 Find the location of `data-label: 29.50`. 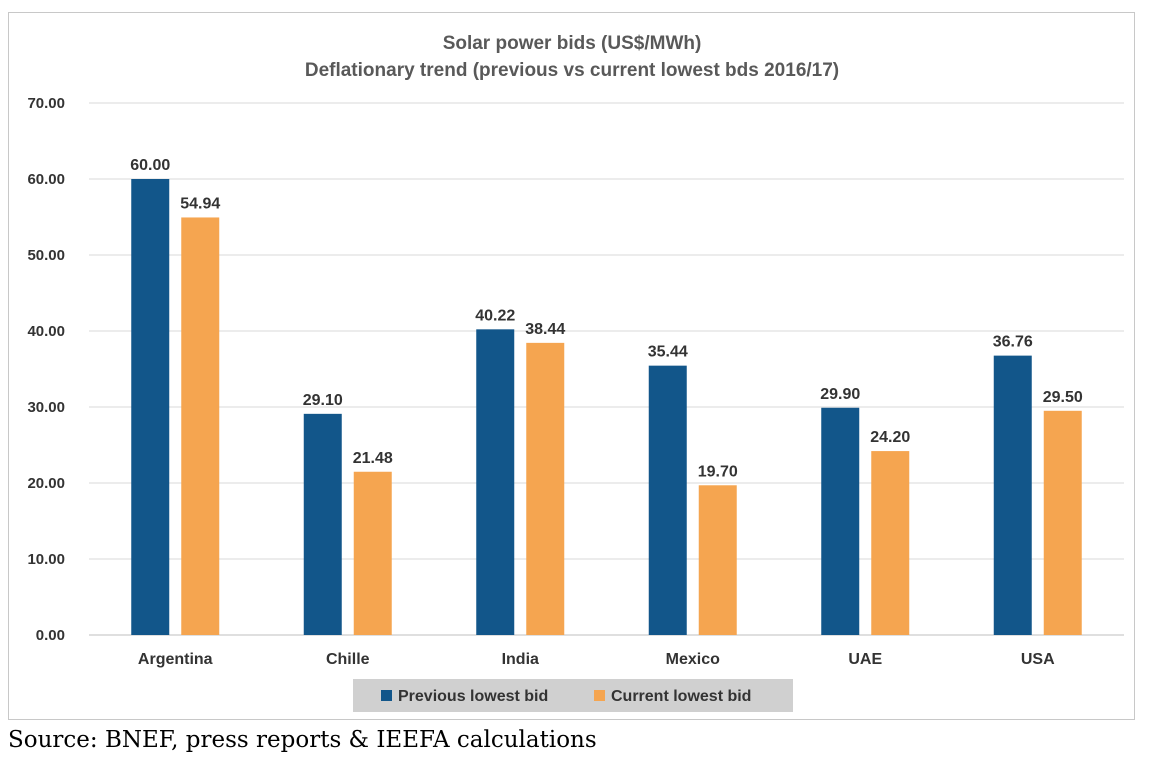

data-label: 29.50 is located at coordinates (1063, 397).